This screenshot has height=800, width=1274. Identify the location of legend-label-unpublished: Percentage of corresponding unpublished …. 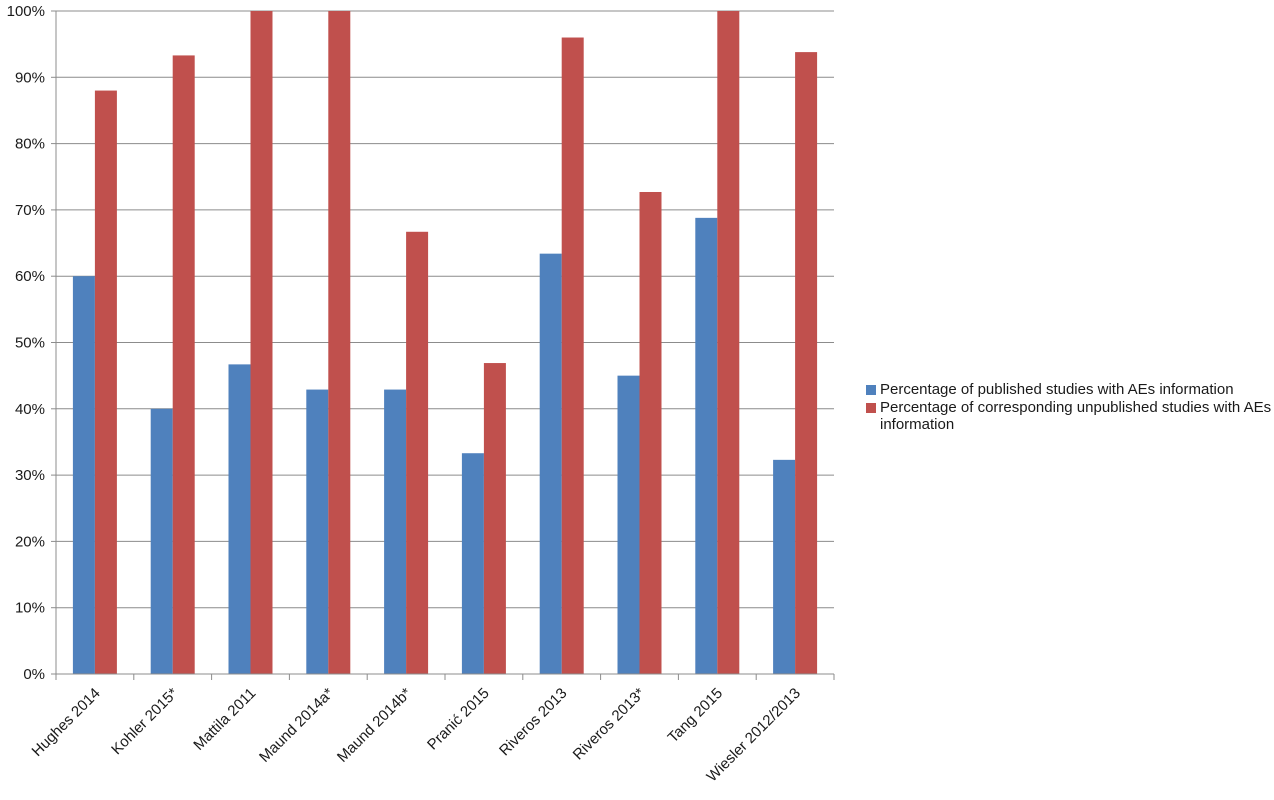
(1076, 416).